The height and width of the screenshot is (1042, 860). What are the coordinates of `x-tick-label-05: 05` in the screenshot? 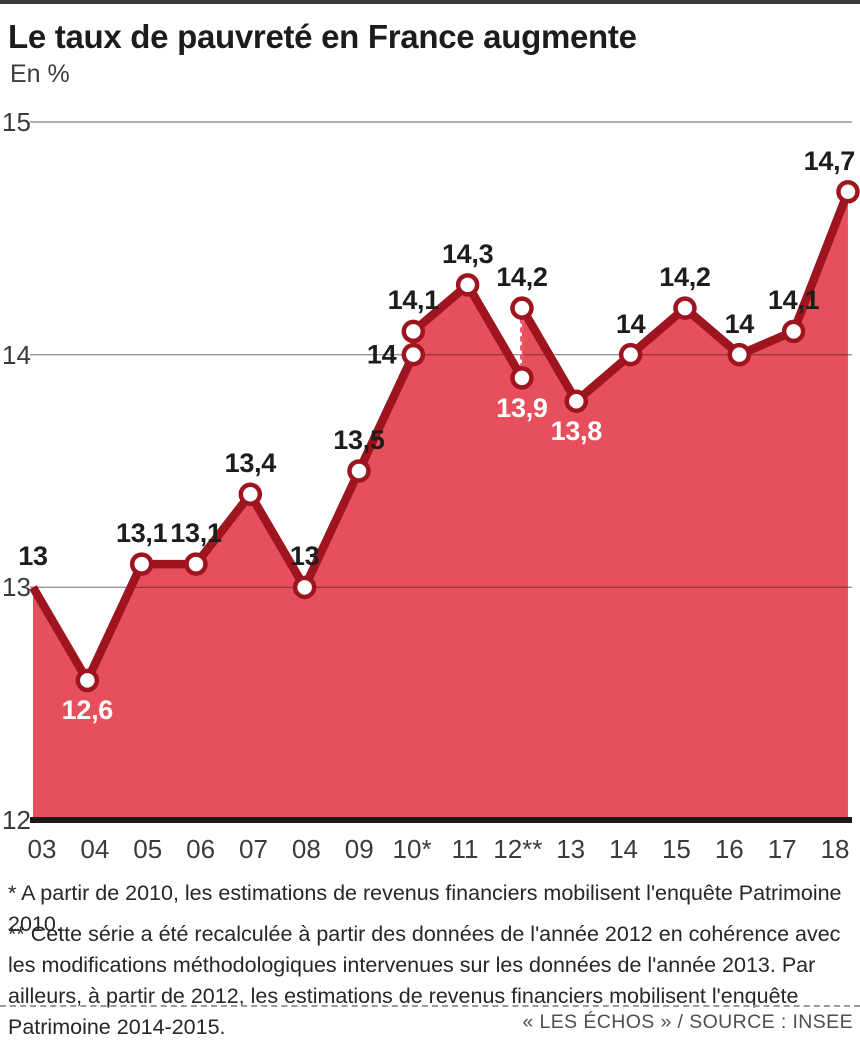 It's located at (148, 849).